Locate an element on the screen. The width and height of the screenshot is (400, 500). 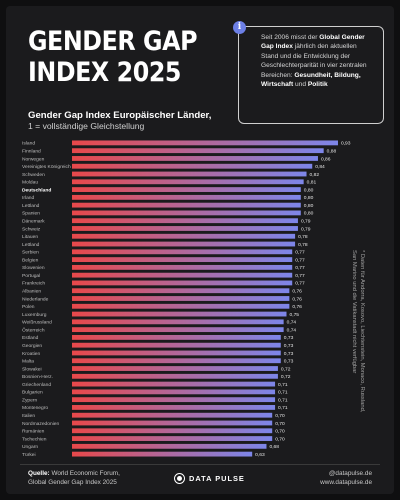
value-label: 0,75 is located at coordinates (295, 315).